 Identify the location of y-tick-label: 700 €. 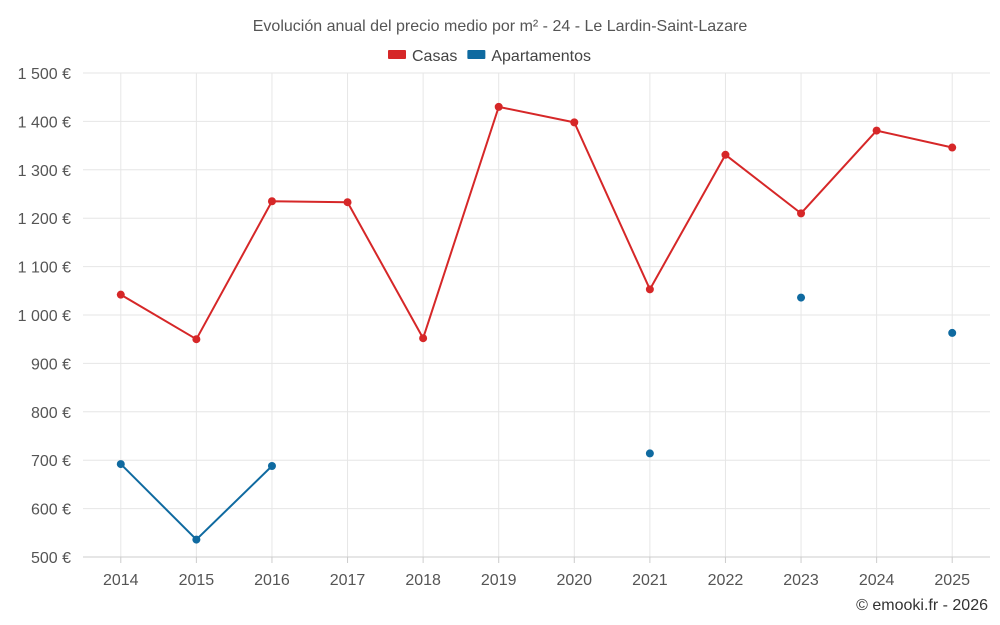
(51, 461).